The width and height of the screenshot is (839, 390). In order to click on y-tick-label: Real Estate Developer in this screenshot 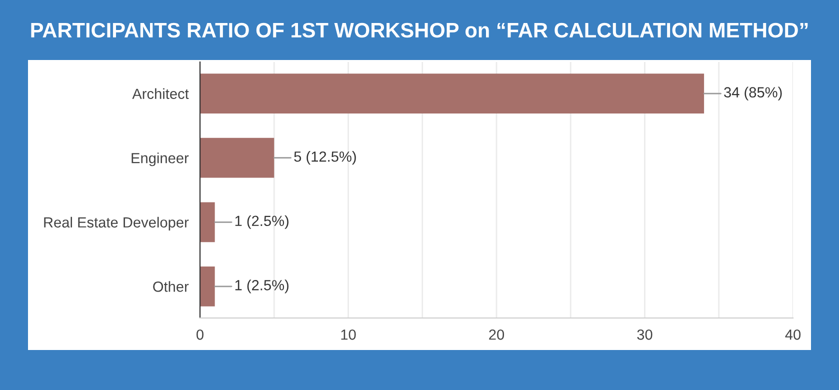, I will do `click(116, 223)`.